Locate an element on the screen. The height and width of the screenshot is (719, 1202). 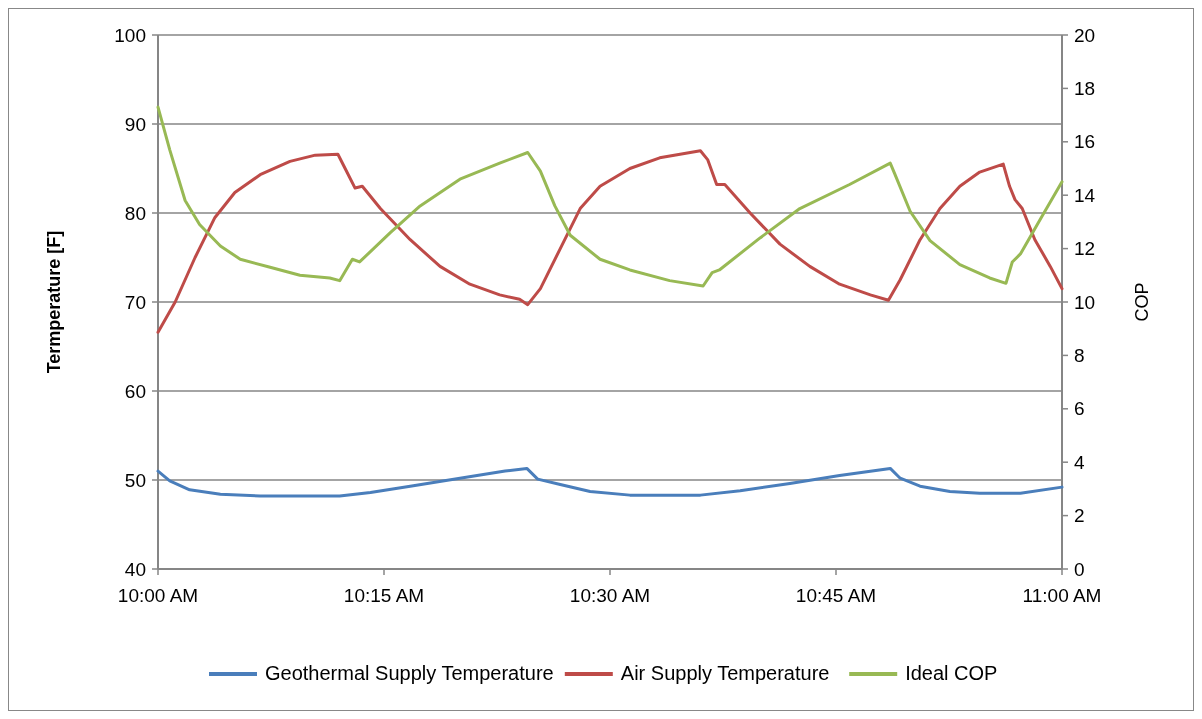
y2-tick-label: 18 is located at coordinates (1085, 89).